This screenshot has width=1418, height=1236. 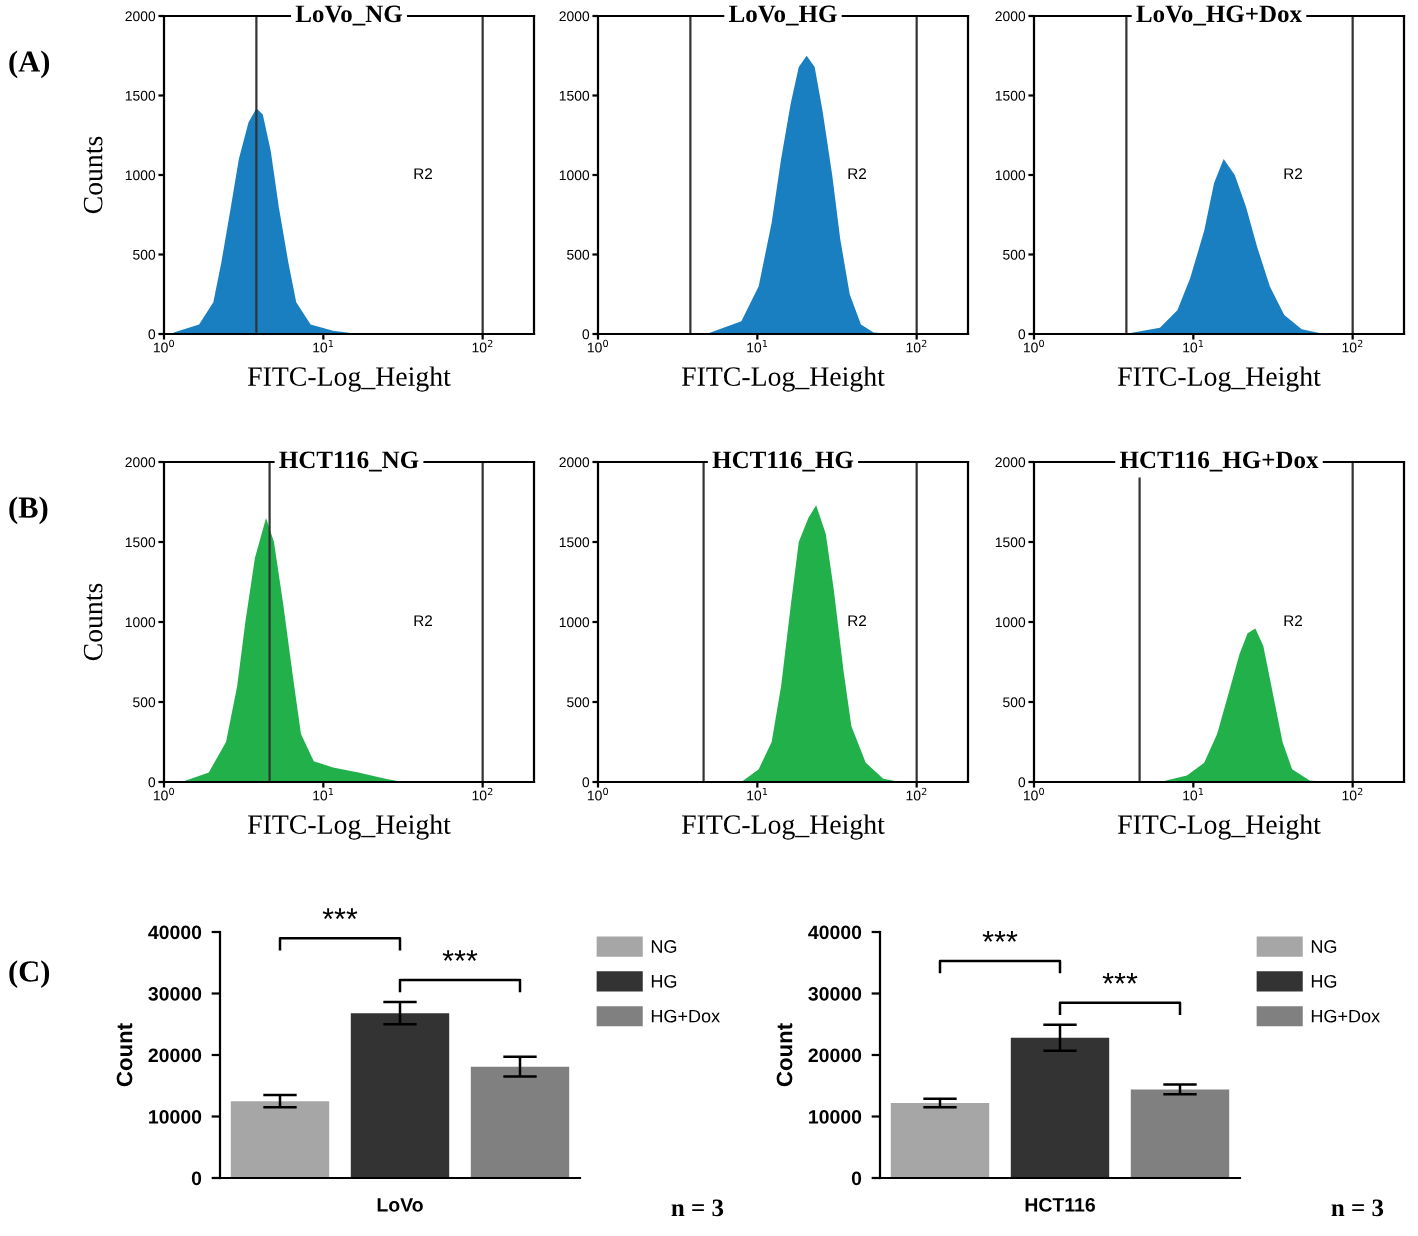 I want to click on x-axis-title: LoVo, so click(x=400, y=1205).